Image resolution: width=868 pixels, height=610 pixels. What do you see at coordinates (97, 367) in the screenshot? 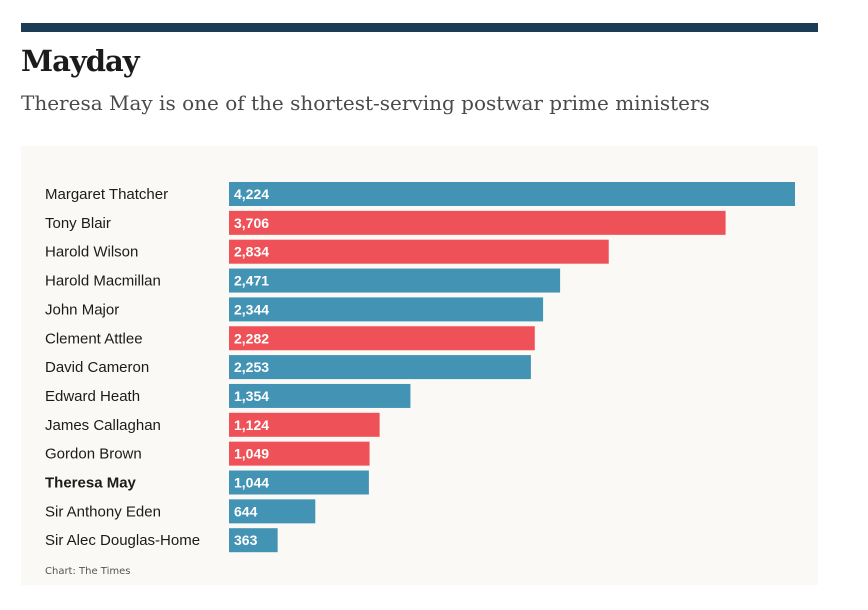
I see `category-label: David Cameron` at bounding box center [97, 367].